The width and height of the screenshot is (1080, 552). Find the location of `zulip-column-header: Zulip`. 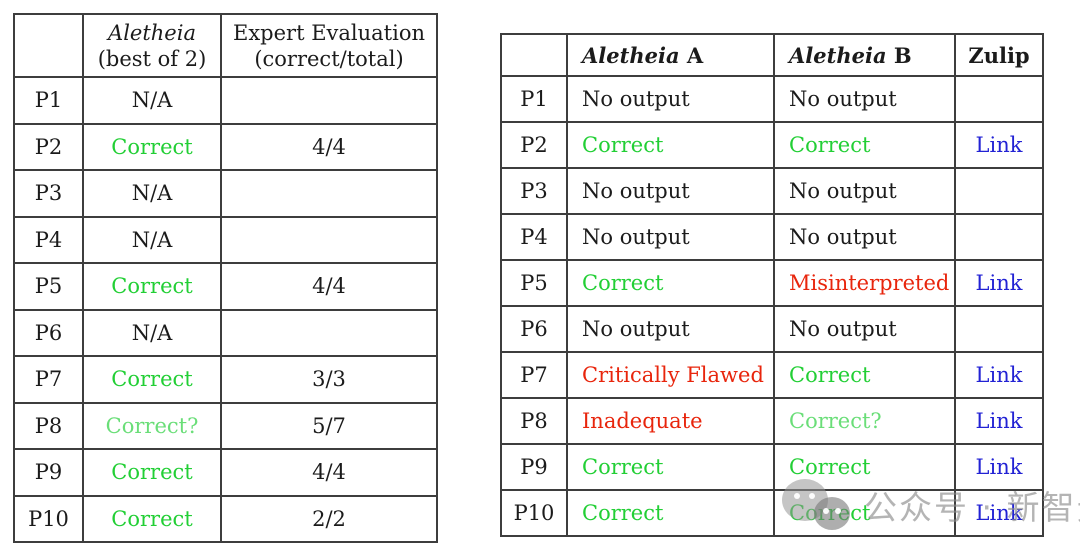

zulip-column-header: Zulip is located at coordinates (999, 55).